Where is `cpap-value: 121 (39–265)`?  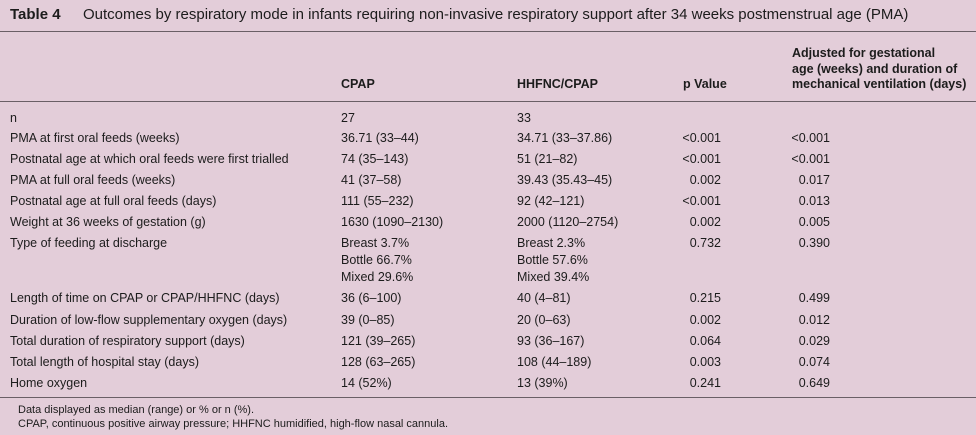 cpap-value: 121 (39–265) is located at coordinates (378, 341).